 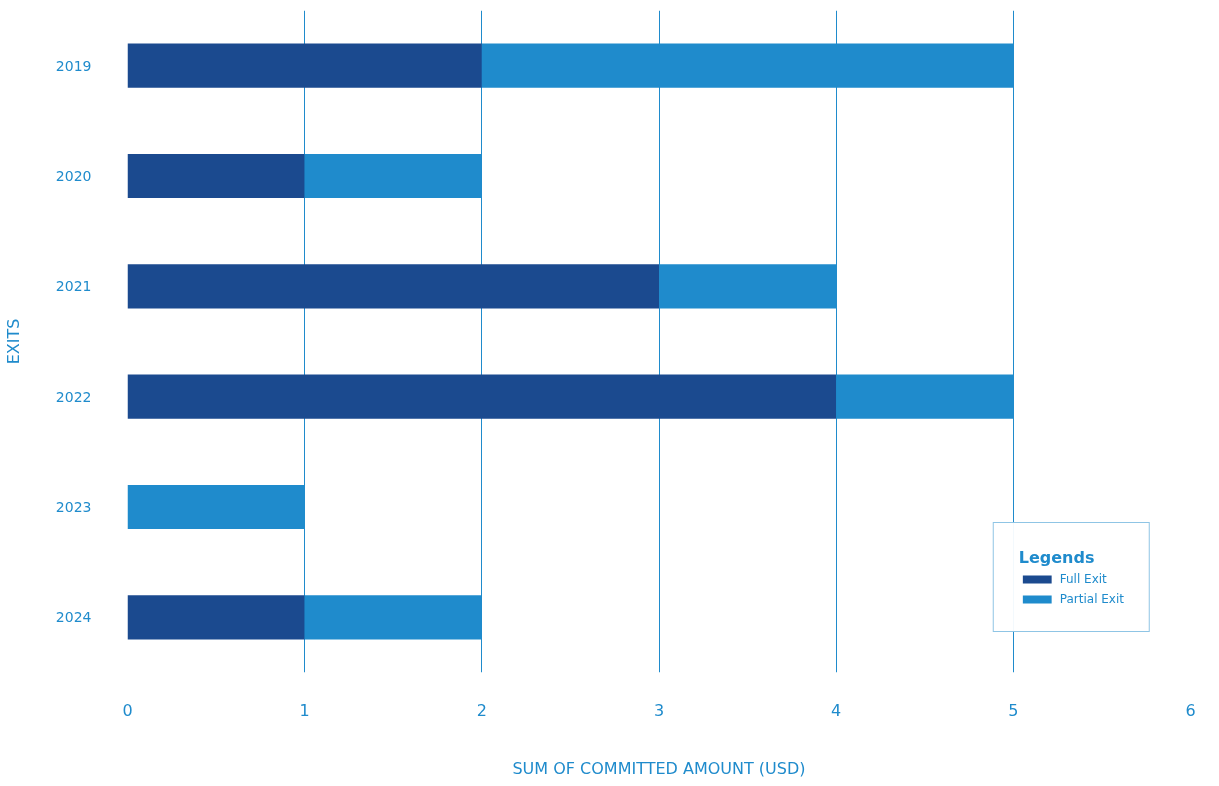 What do you see at coordinates (659, 710) in the screenshot?
I see `x-tick-label: 3` at bounding box center [659, 710].